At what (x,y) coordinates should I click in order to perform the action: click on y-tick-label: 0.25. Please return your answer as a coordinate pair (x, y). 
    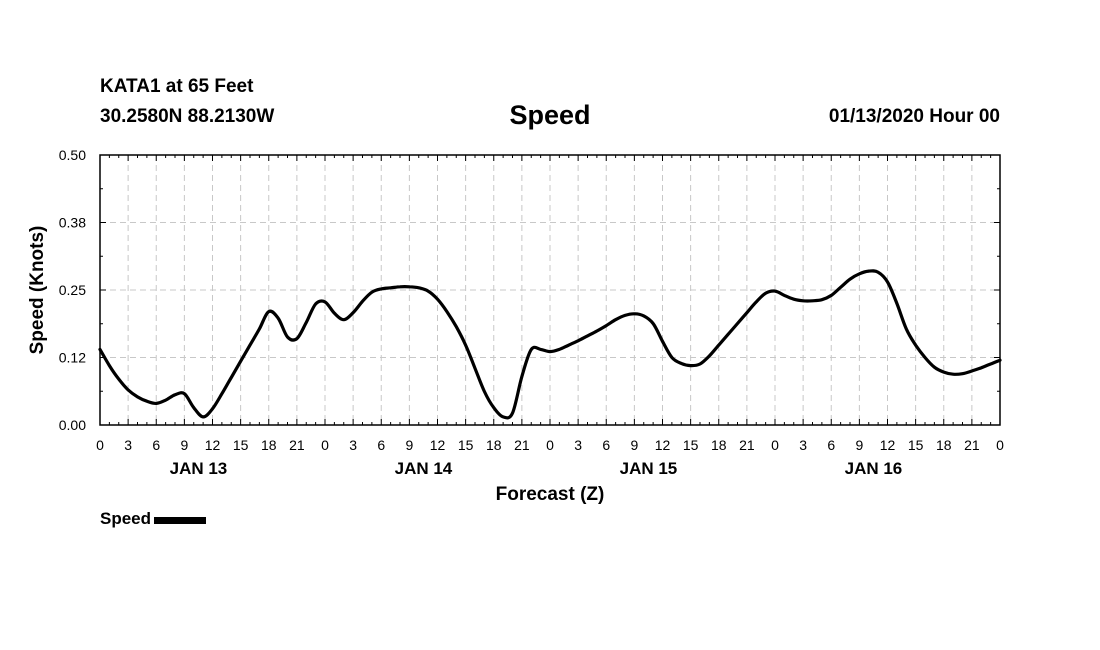
    Looking at the image, I should click on (72, 290).